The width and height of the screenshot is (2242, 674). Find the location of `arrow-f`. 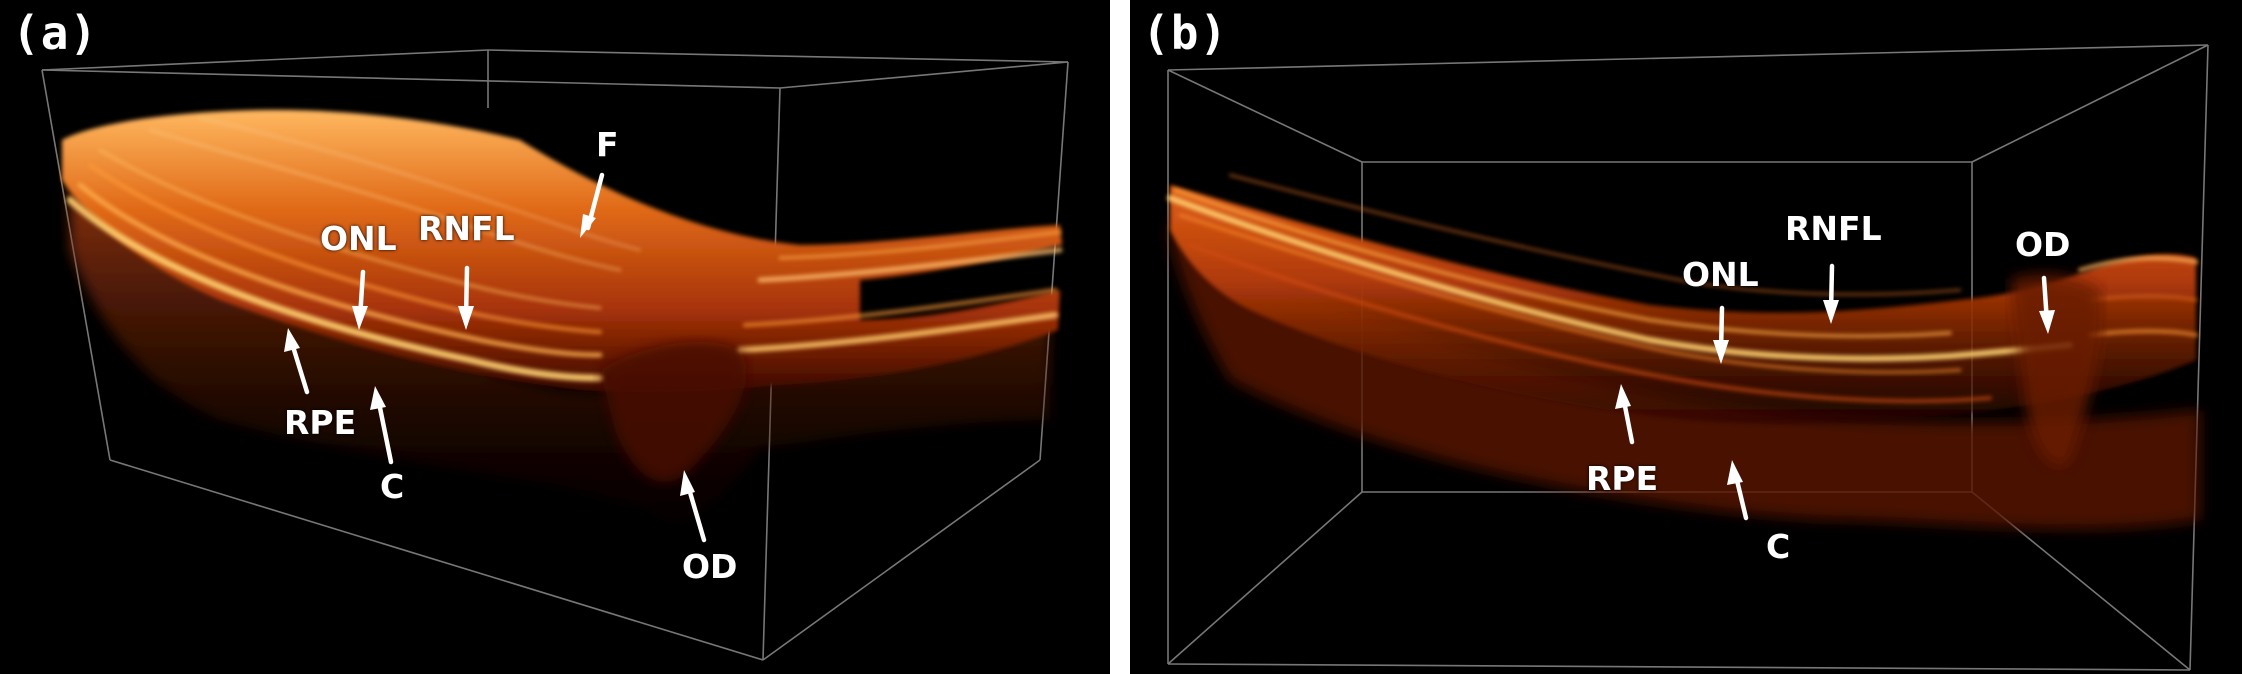

arrow-f is located at coordinates (592, 205).